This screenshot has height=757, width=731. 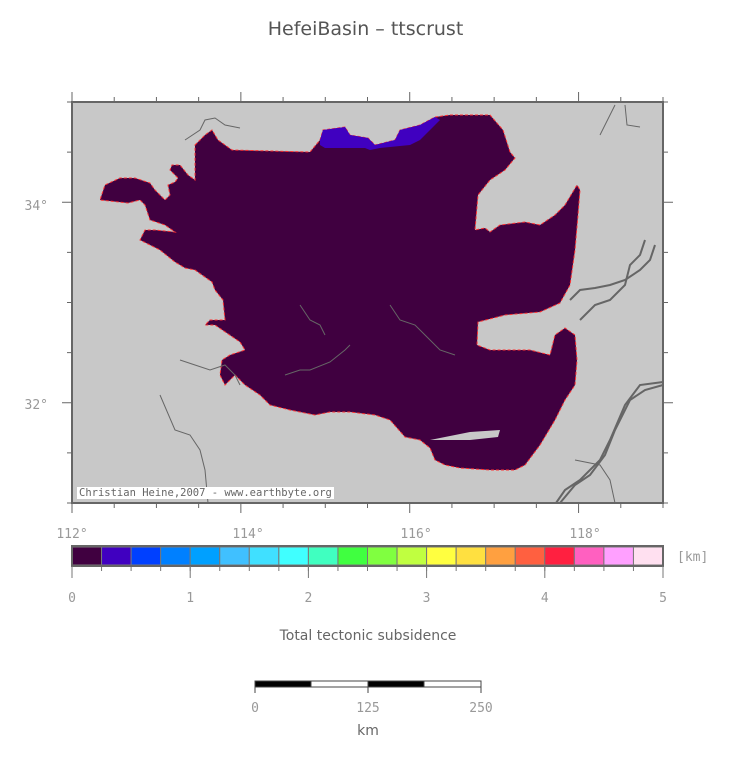 I want to click on map-title: HefeiBasin – ttscrust, so click(x=365, y=29).